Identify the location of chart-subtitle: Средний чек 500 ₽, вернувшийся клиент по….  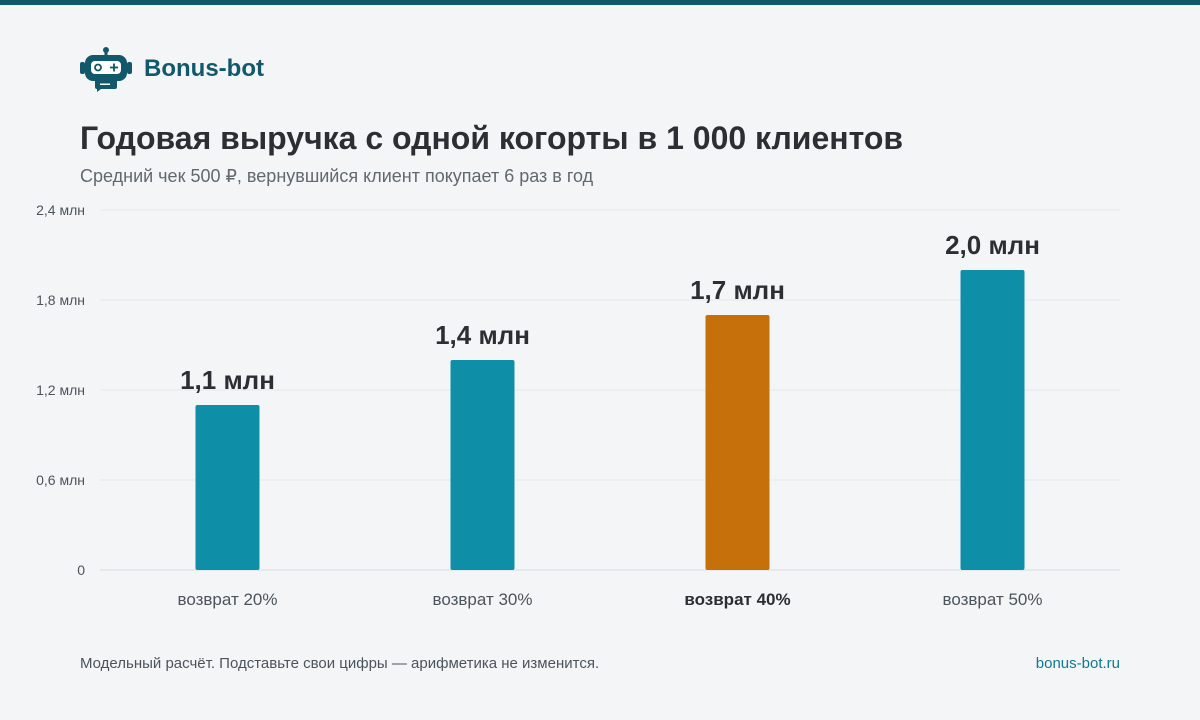
(337, 176).